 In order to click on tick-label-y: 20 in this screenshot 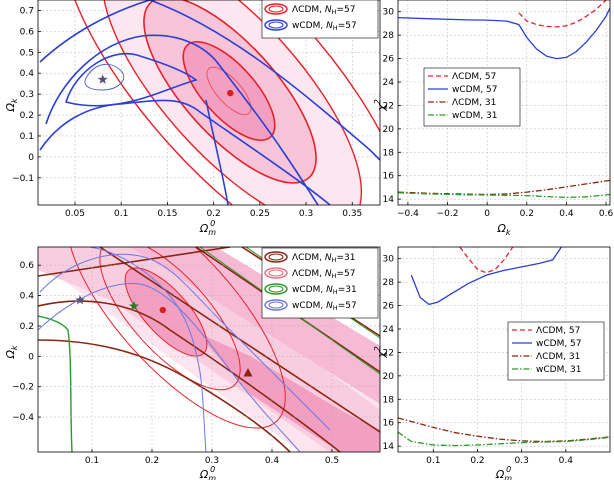, I will do `click(389, 130)`.